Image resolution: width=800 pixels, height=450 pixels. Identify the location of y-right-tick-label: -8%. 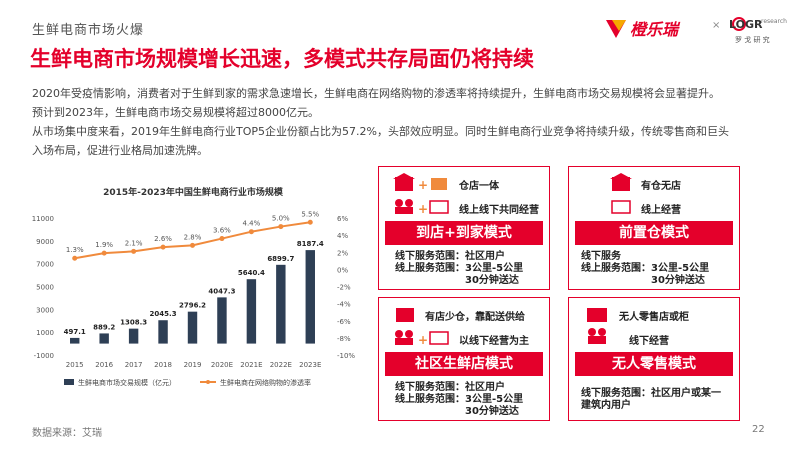
(344, 339).